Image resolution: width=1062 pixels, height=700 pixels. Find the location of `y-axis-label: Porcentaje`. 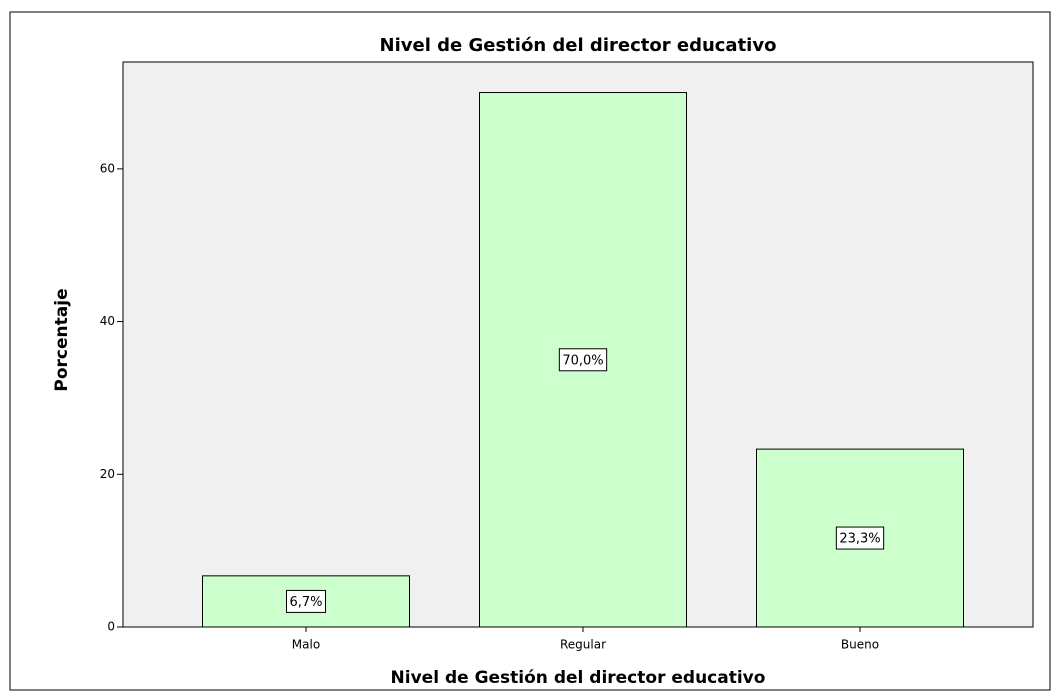

y-axis-label: Porcentaje is located at coordinates (62, 339).